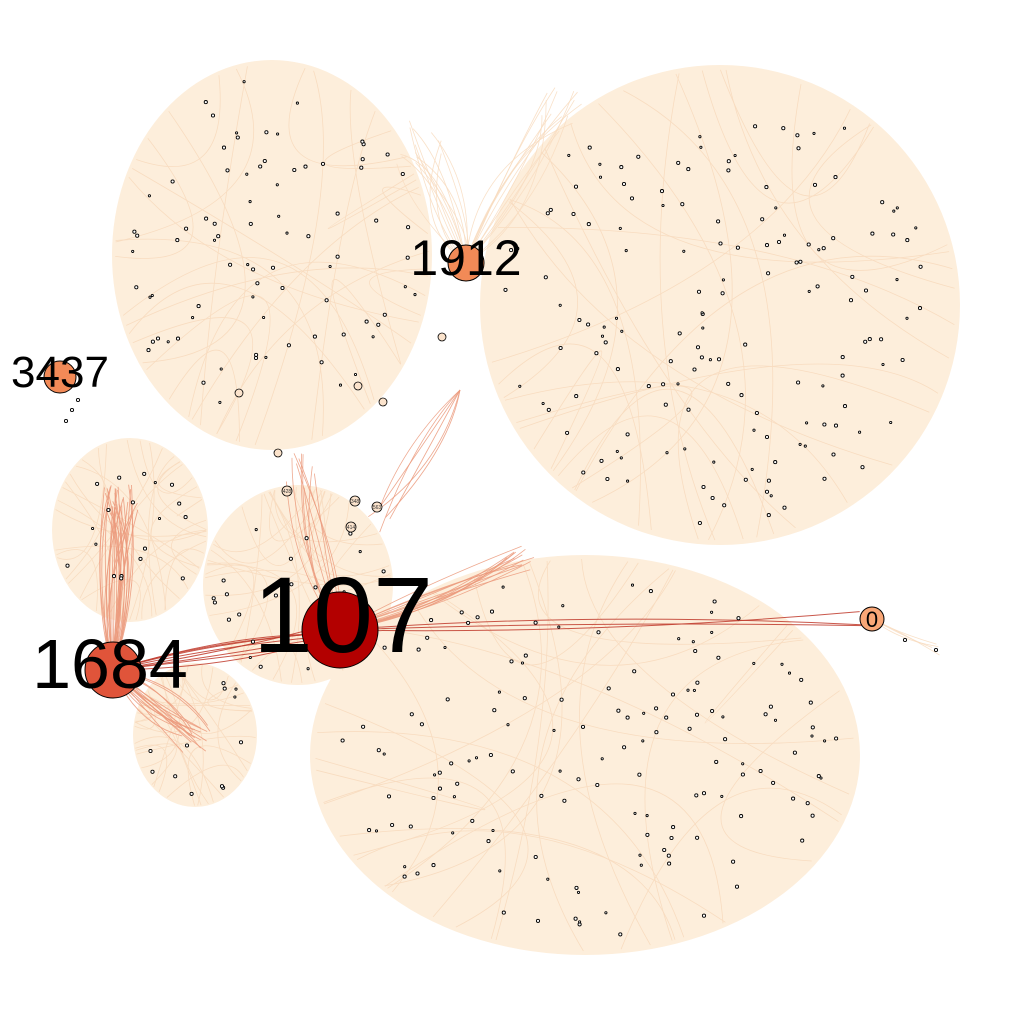 The width and height of the screenshot is (1024, 1024). What do you see at coordinates (466, 263) in the screenshot?
I see `hub-node-1912-circle` at bounding box center [466, 263].